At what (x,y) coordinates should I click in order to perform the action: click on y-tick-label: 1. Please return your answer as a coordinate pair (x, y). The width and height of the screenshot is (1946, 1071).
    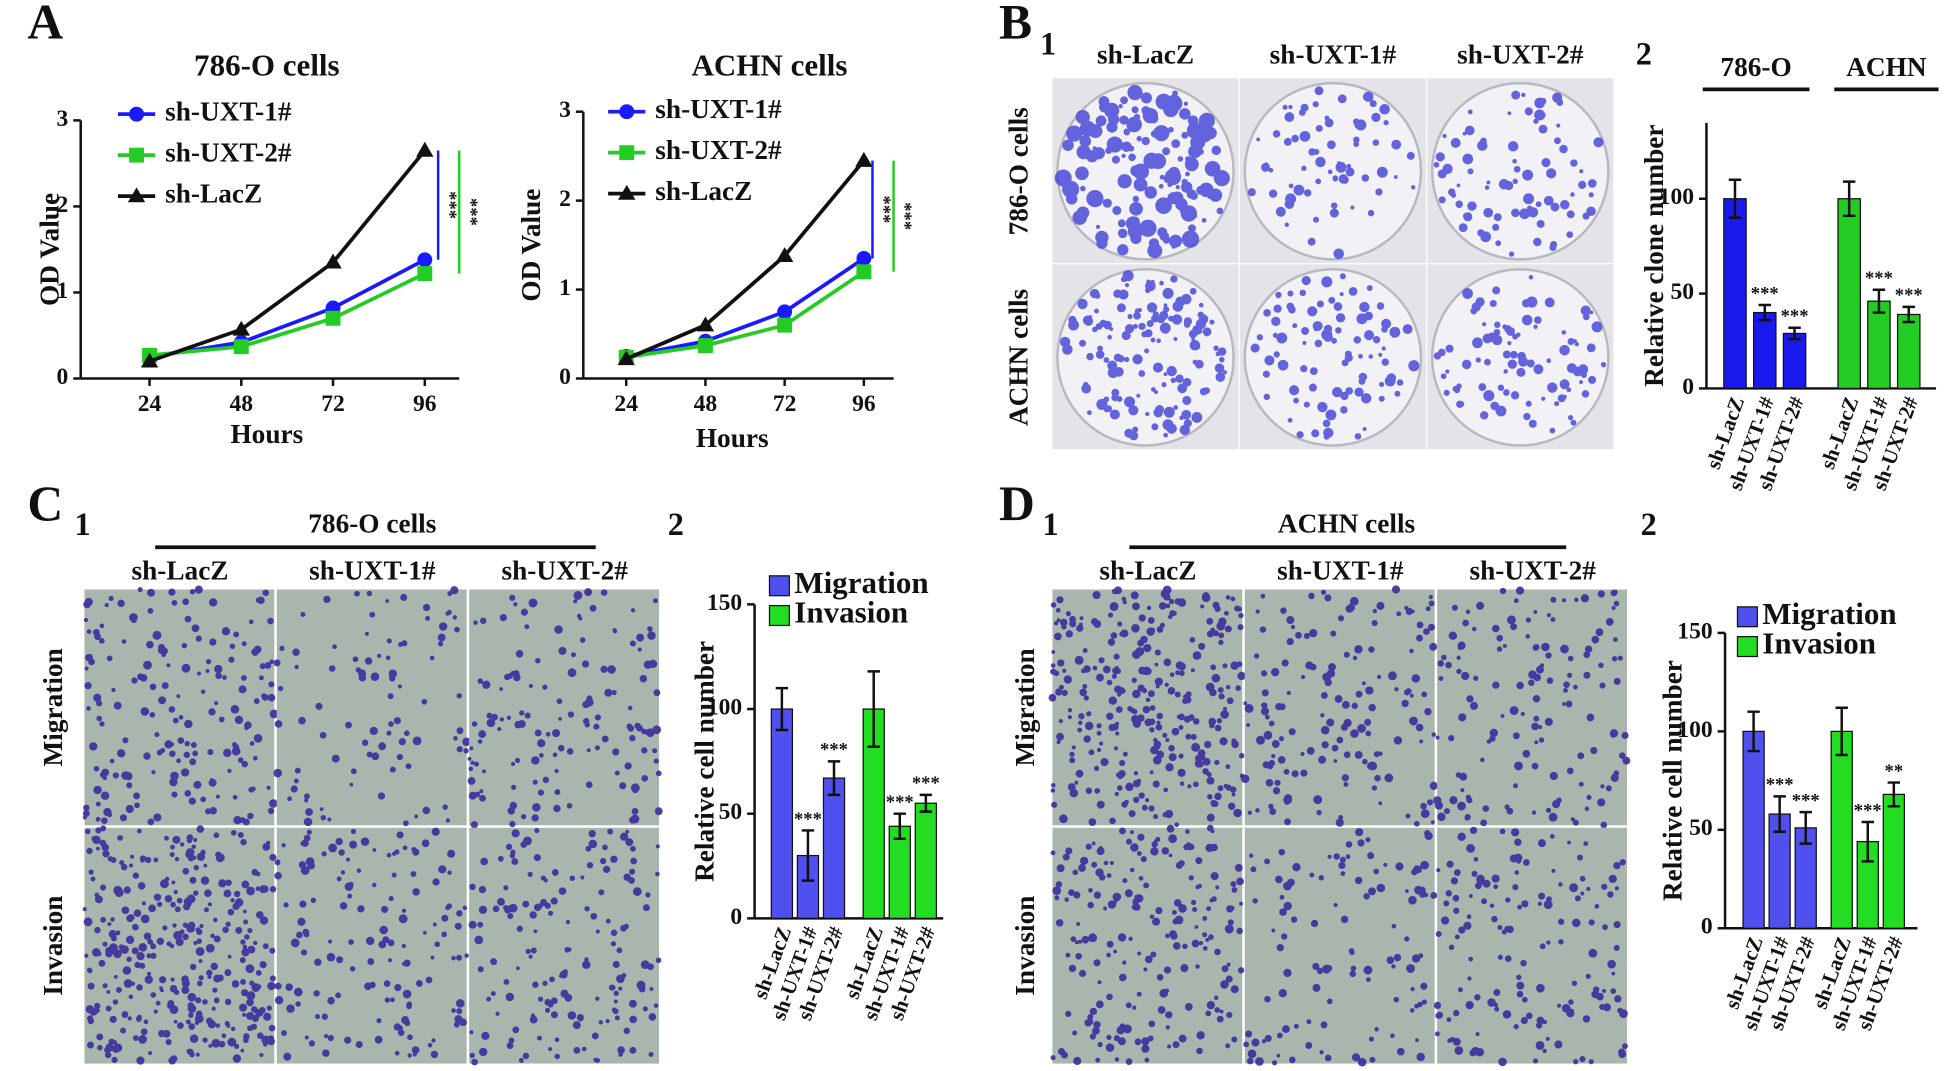
    Looking at the image, I should click on (63, 291).